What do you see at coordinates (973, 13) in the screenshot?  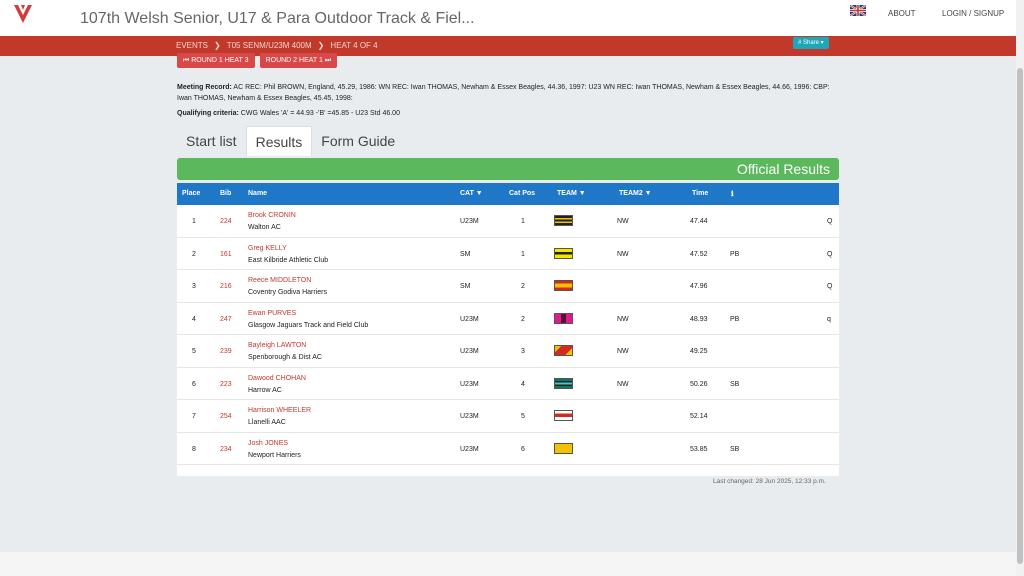 I see `login-signup-link: LOGIN / SIGNUP` at bounding box center [973, 13].